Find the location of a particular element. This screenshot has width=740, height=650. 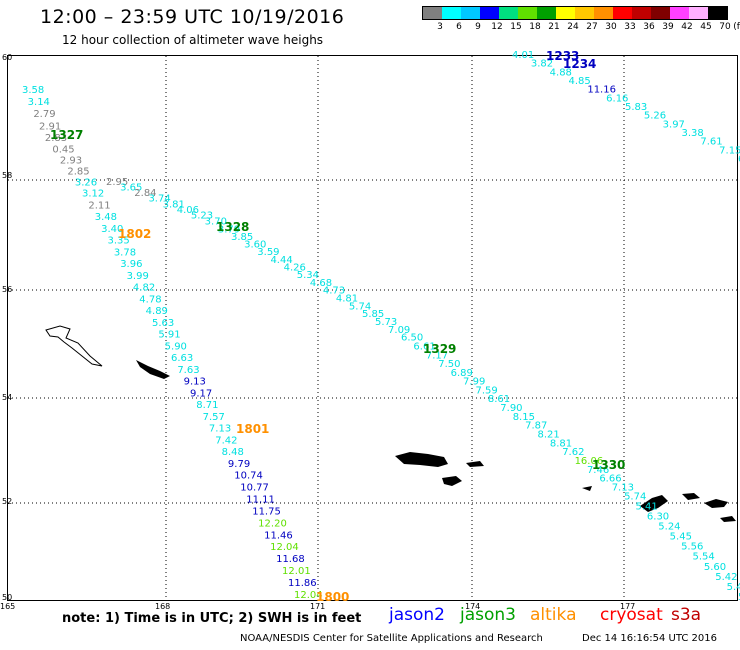

swh-value-label: 3.81 is located at coordinates (174, 204).